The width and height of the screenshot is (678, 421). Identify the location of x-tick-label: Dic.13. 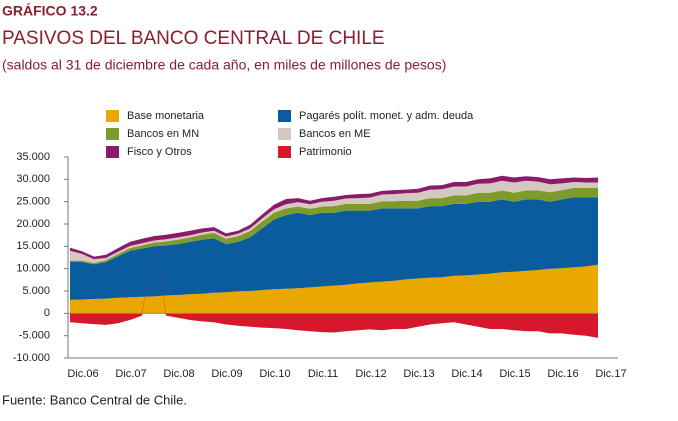
(418, 374).